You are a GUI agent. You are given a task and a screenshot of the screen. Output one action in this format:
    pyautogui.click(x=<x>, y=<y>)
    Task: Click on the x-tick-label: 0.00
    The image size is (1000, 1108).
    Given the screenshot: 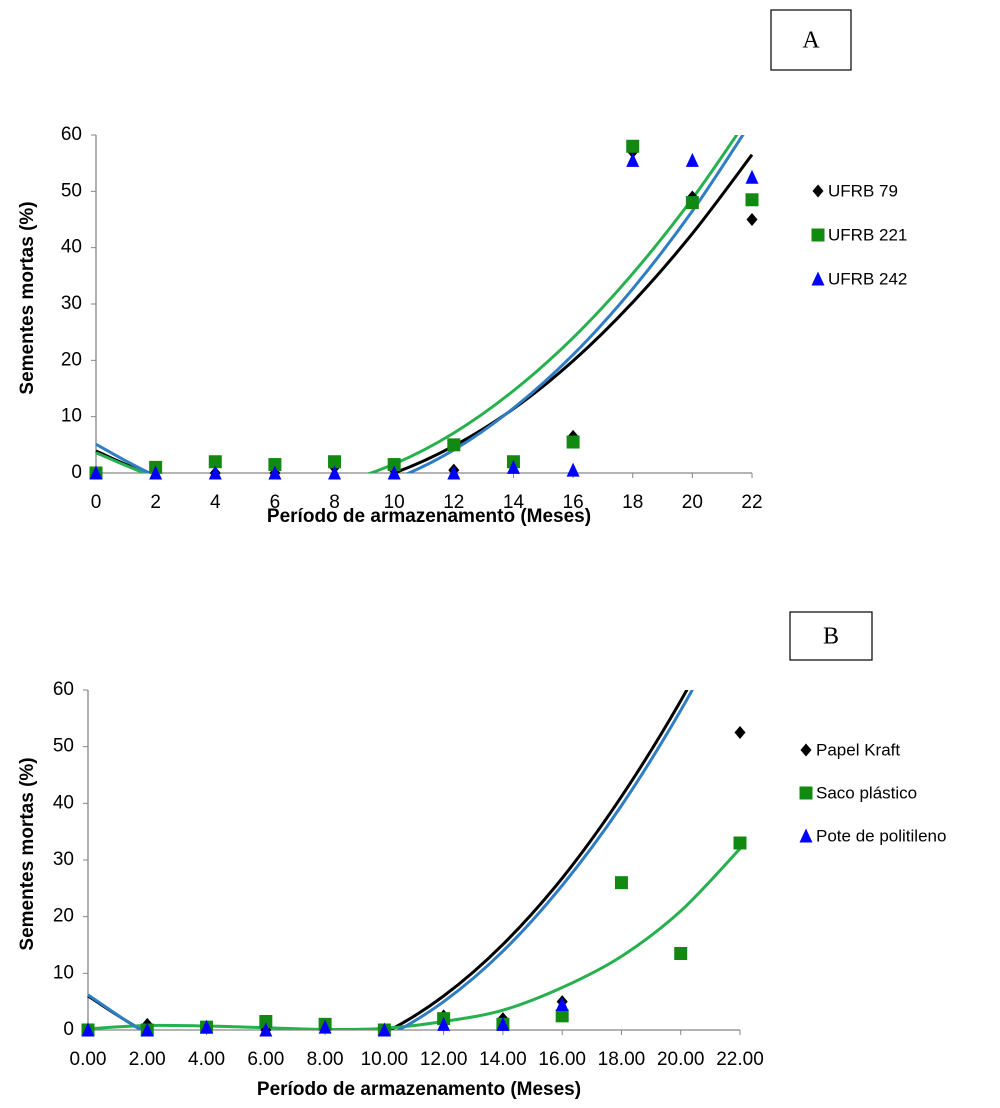 What is the action you would take?
    pyautogui.click(x=88, y=1059)
    